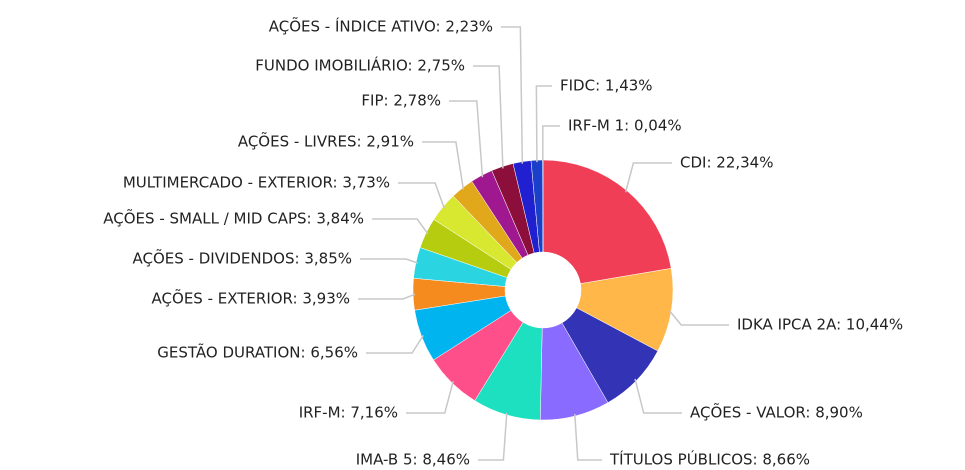 The height and width of the screenshot is (470, 965). What do you see at coordinates (381, 26) in the screenshot?
I see `data-label: AÇÕES - ÍNDICE ATIVO: 2,23%` at bounding box center [381, 26].